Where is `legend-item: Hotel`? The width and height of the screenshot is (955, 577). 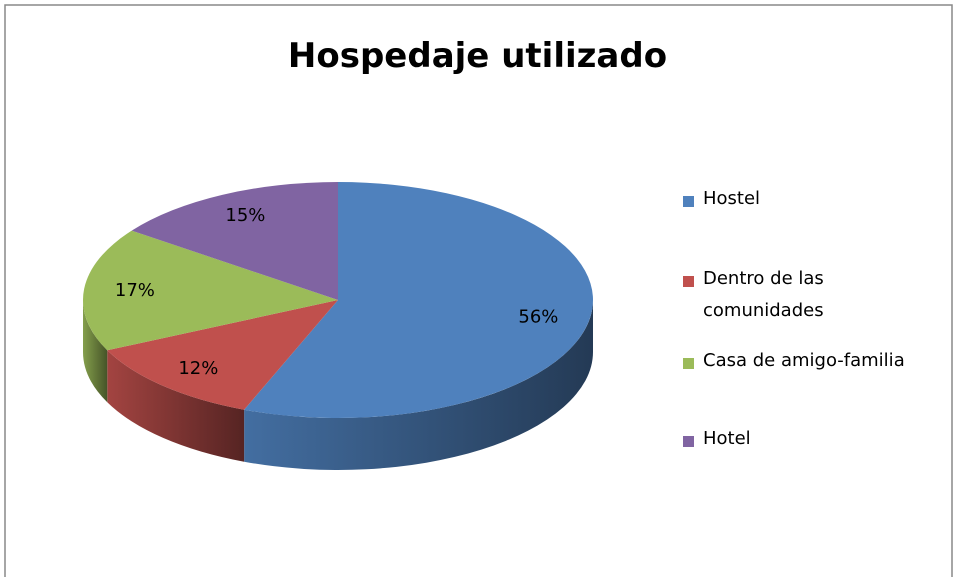 legend-item: Hotel is located at coordinates (813, 441).